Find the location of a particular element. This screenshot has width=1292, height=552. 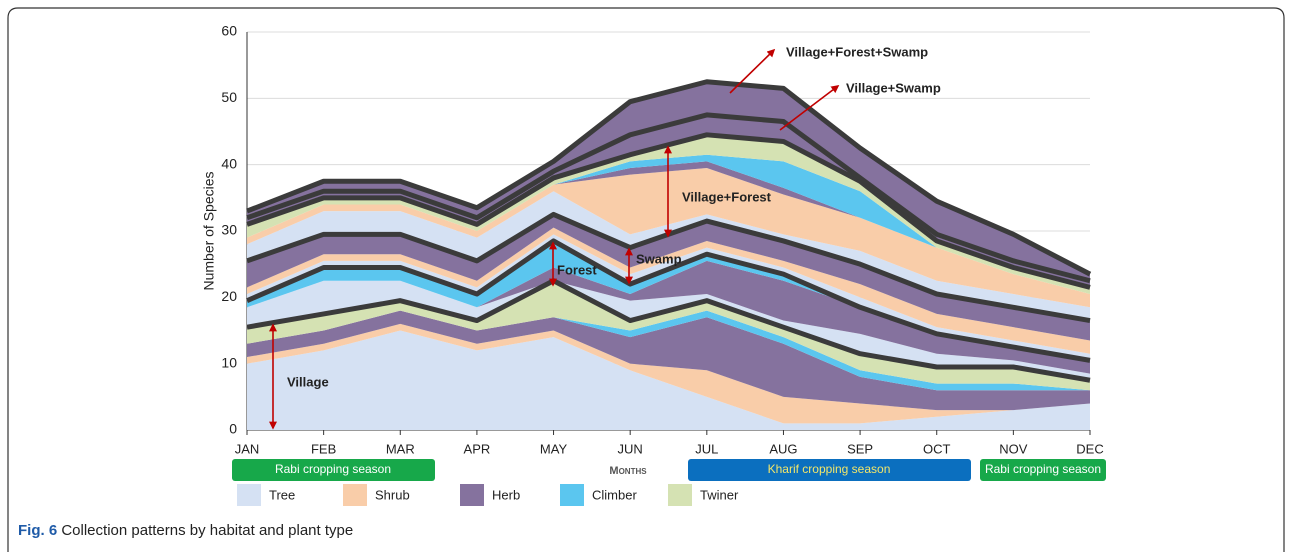

legend-label: Climber is located at coordinates (614, 494).